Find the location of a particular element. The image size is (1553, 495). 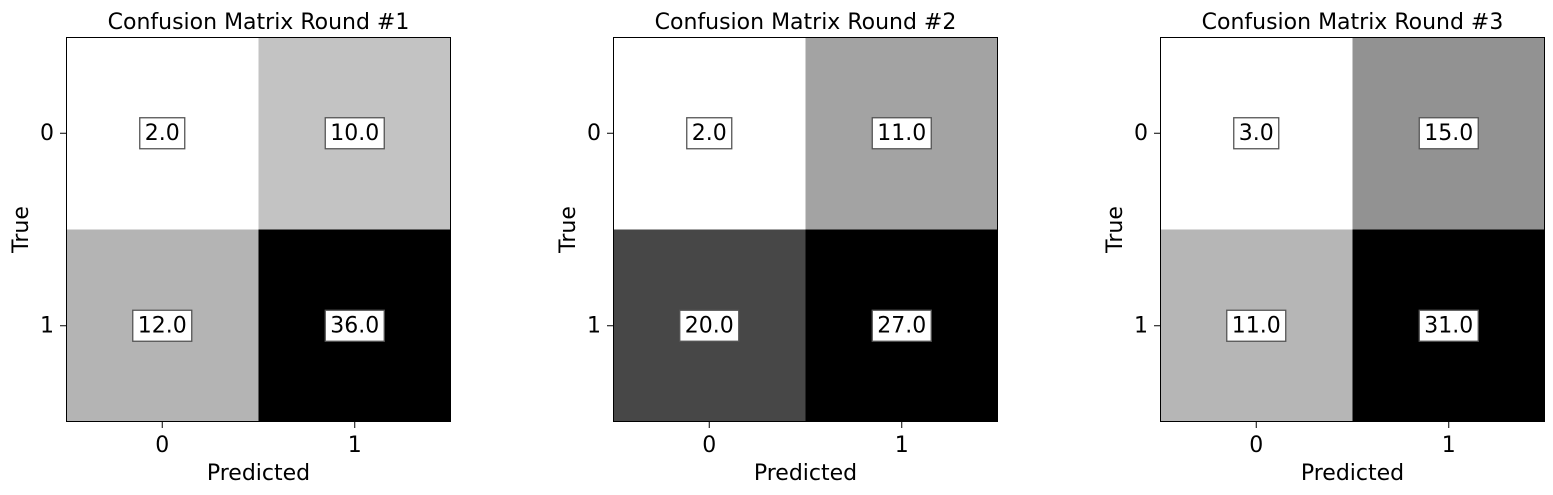

cell-value-label: 10.0 is located at coordinates (354, 133).